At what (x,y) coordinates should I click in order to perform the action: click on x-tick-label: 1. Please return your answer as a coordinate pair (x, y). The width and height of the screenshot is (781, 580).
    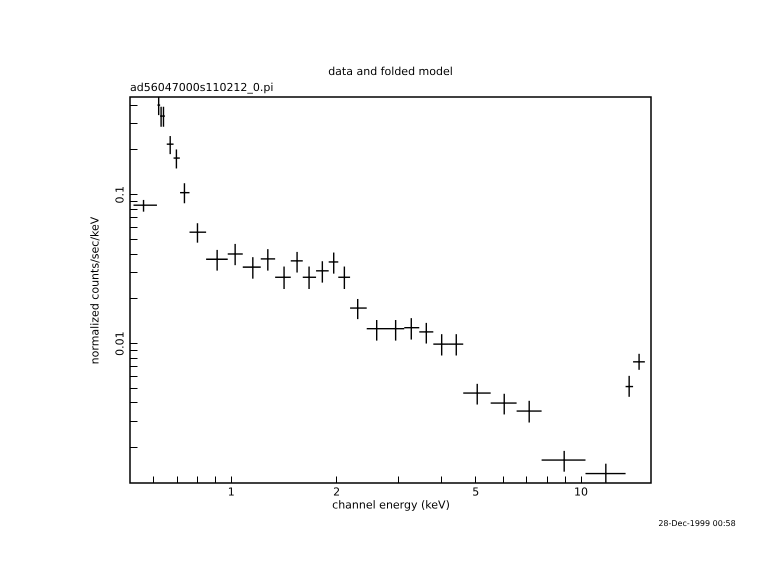
    Looking at the image, I should click on (231, 492).